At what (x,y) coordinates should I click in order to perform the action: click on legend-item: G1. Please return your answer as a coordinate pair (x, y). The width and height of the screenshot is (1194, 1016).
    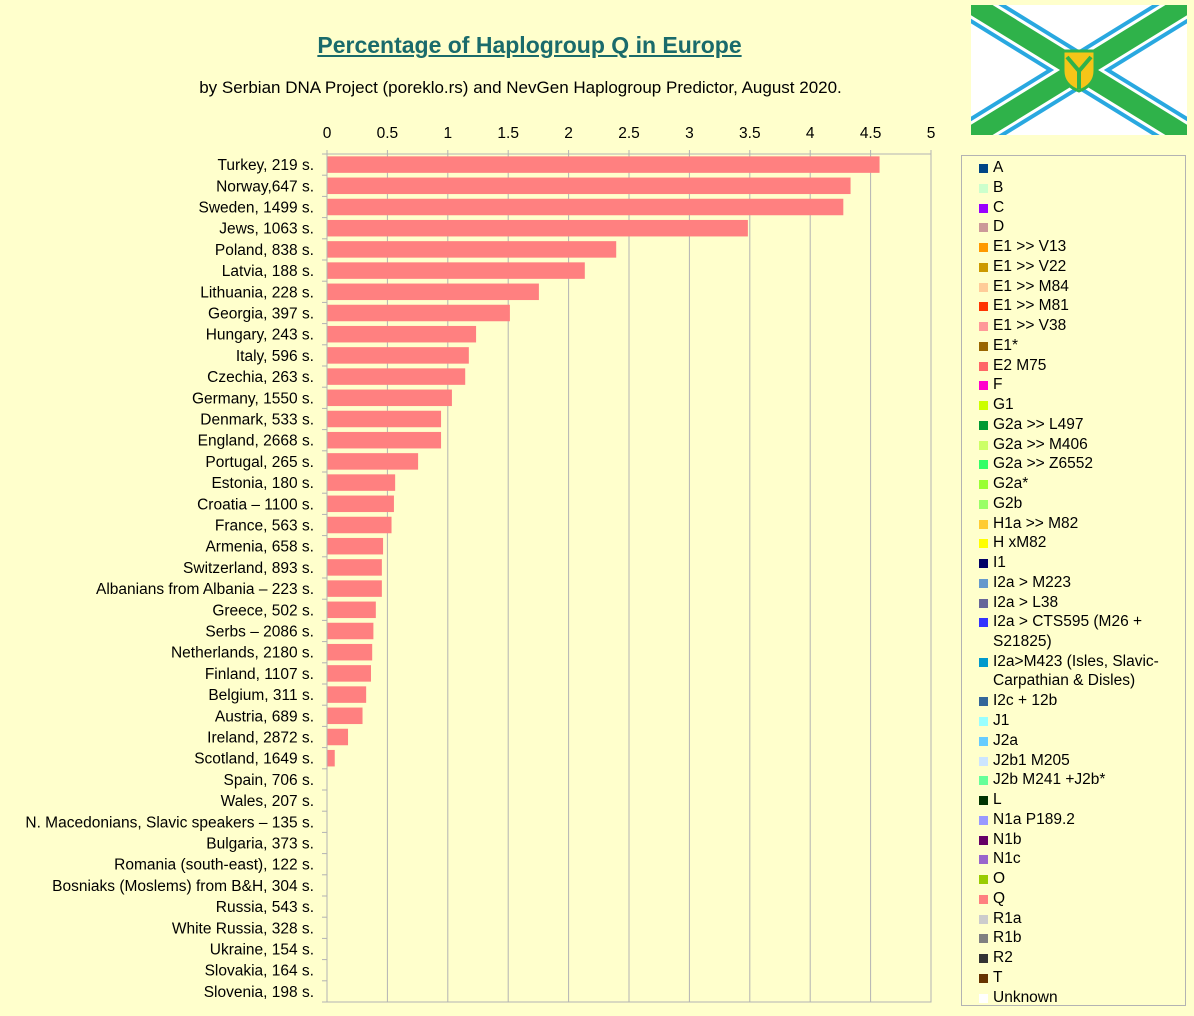
    Looking at the image, I should click on (1079, 405).